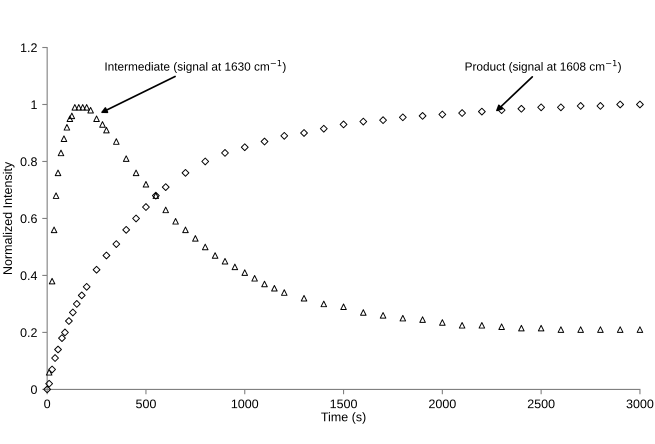 This screenshot has width=655, height=444. I want to click on x-tick-label: 1500, so click(343, 403).